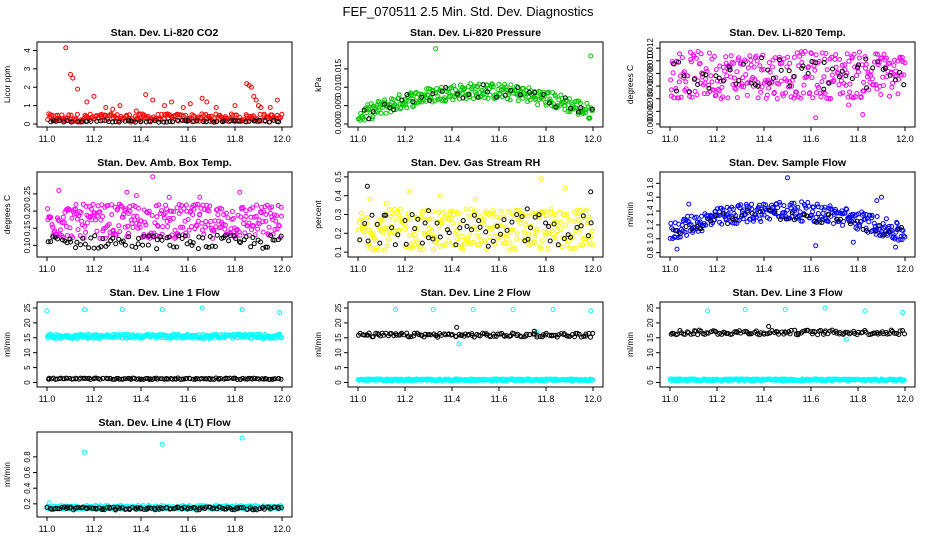  Describe the element at coordinates (338, 233) in the screenshot. I see `y-tick-label: 0.2` at that location.